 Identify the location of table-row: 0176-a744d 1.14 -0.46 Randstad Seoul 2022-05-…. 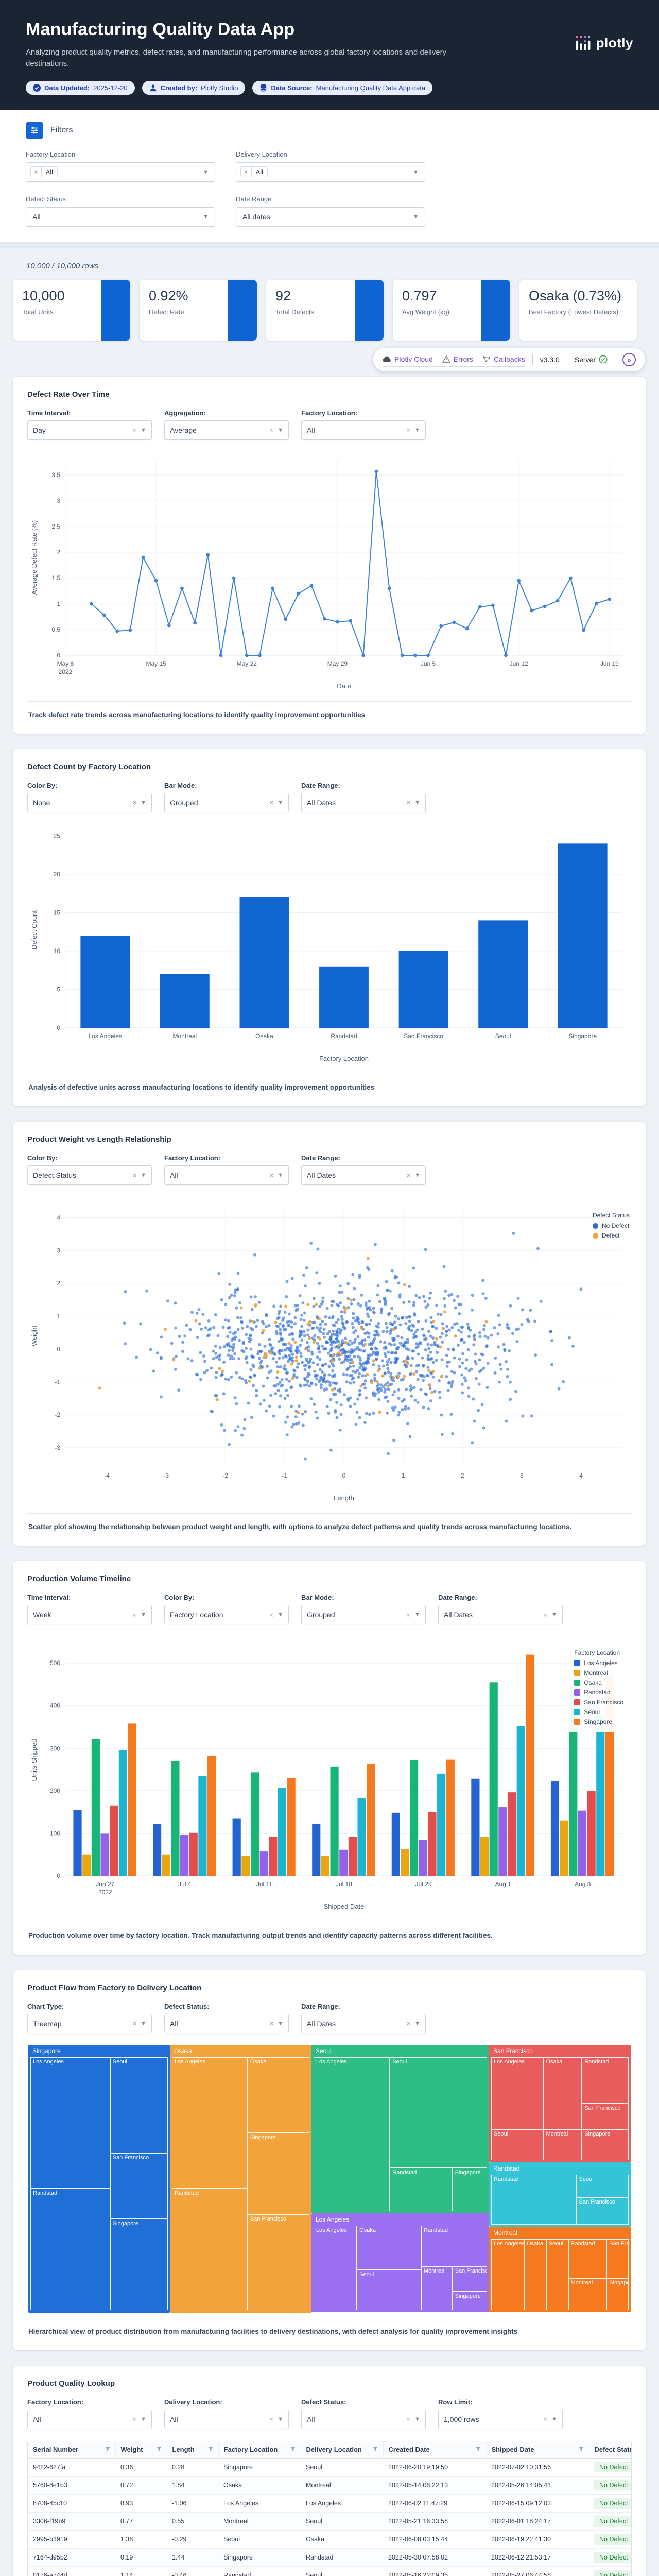
(329, 2571).